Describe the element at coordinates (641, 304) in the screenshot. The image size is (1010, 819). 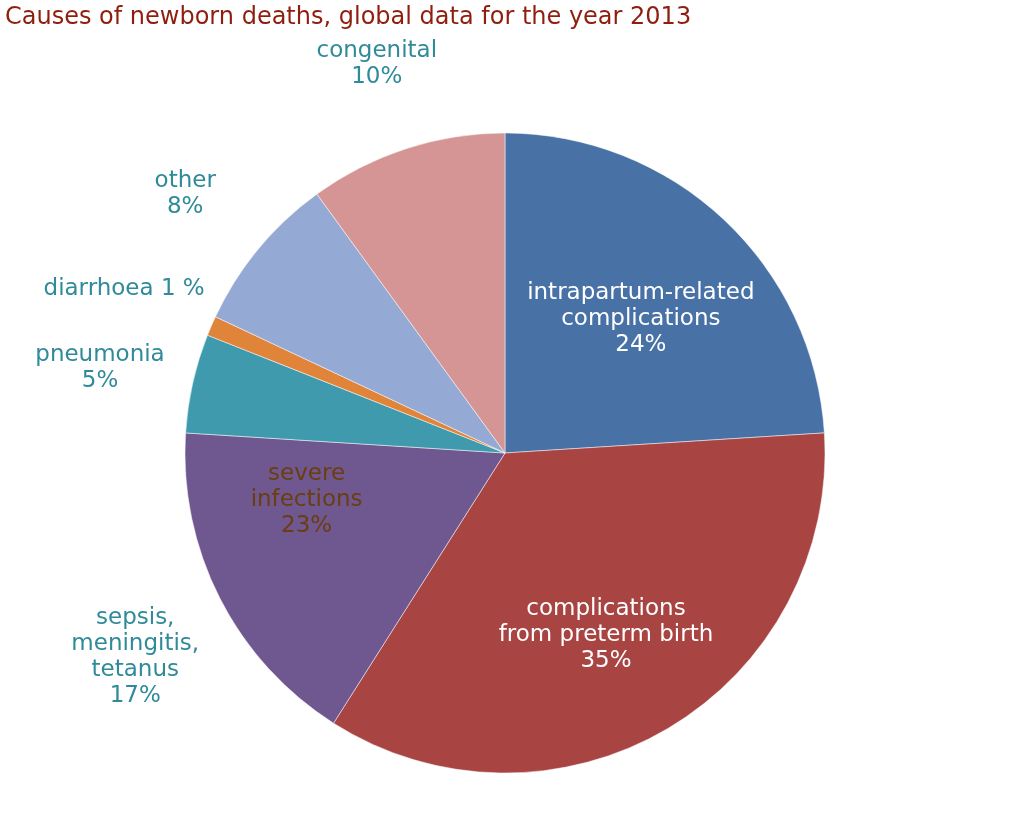
I see `slice-label: intrapartum-related complications` at that location.